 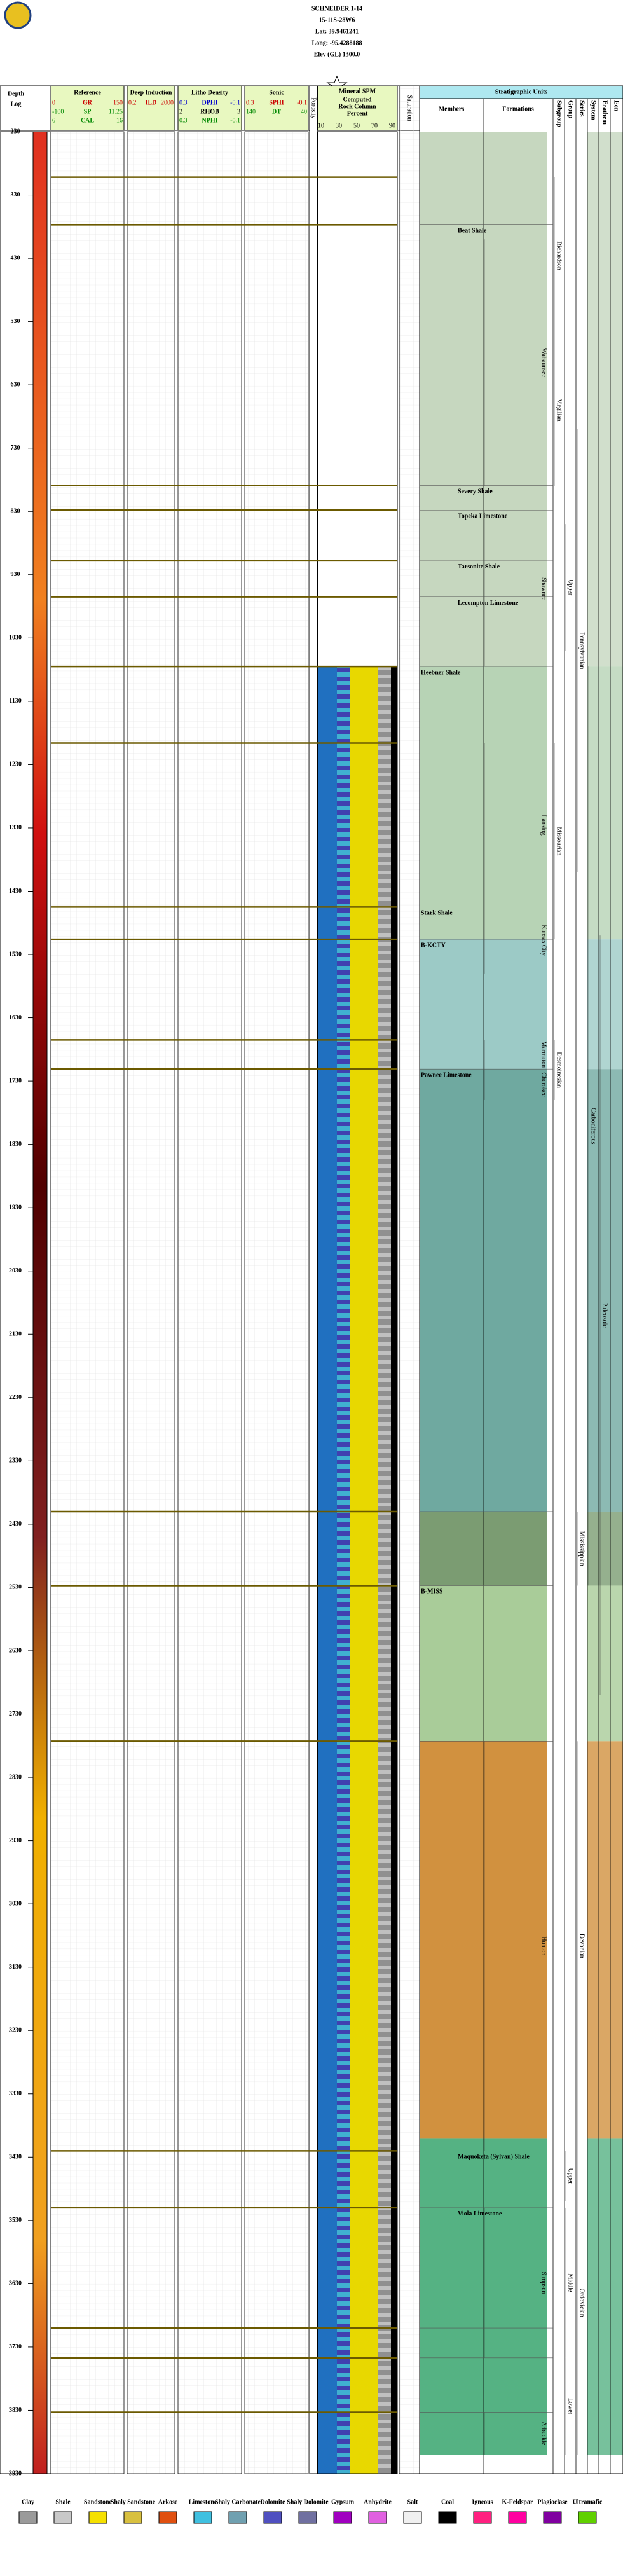 What do you see at coordinates (15, 2030) in the screenshot?
I see `depth-label: 3230` at bounding box center [15, 2030].